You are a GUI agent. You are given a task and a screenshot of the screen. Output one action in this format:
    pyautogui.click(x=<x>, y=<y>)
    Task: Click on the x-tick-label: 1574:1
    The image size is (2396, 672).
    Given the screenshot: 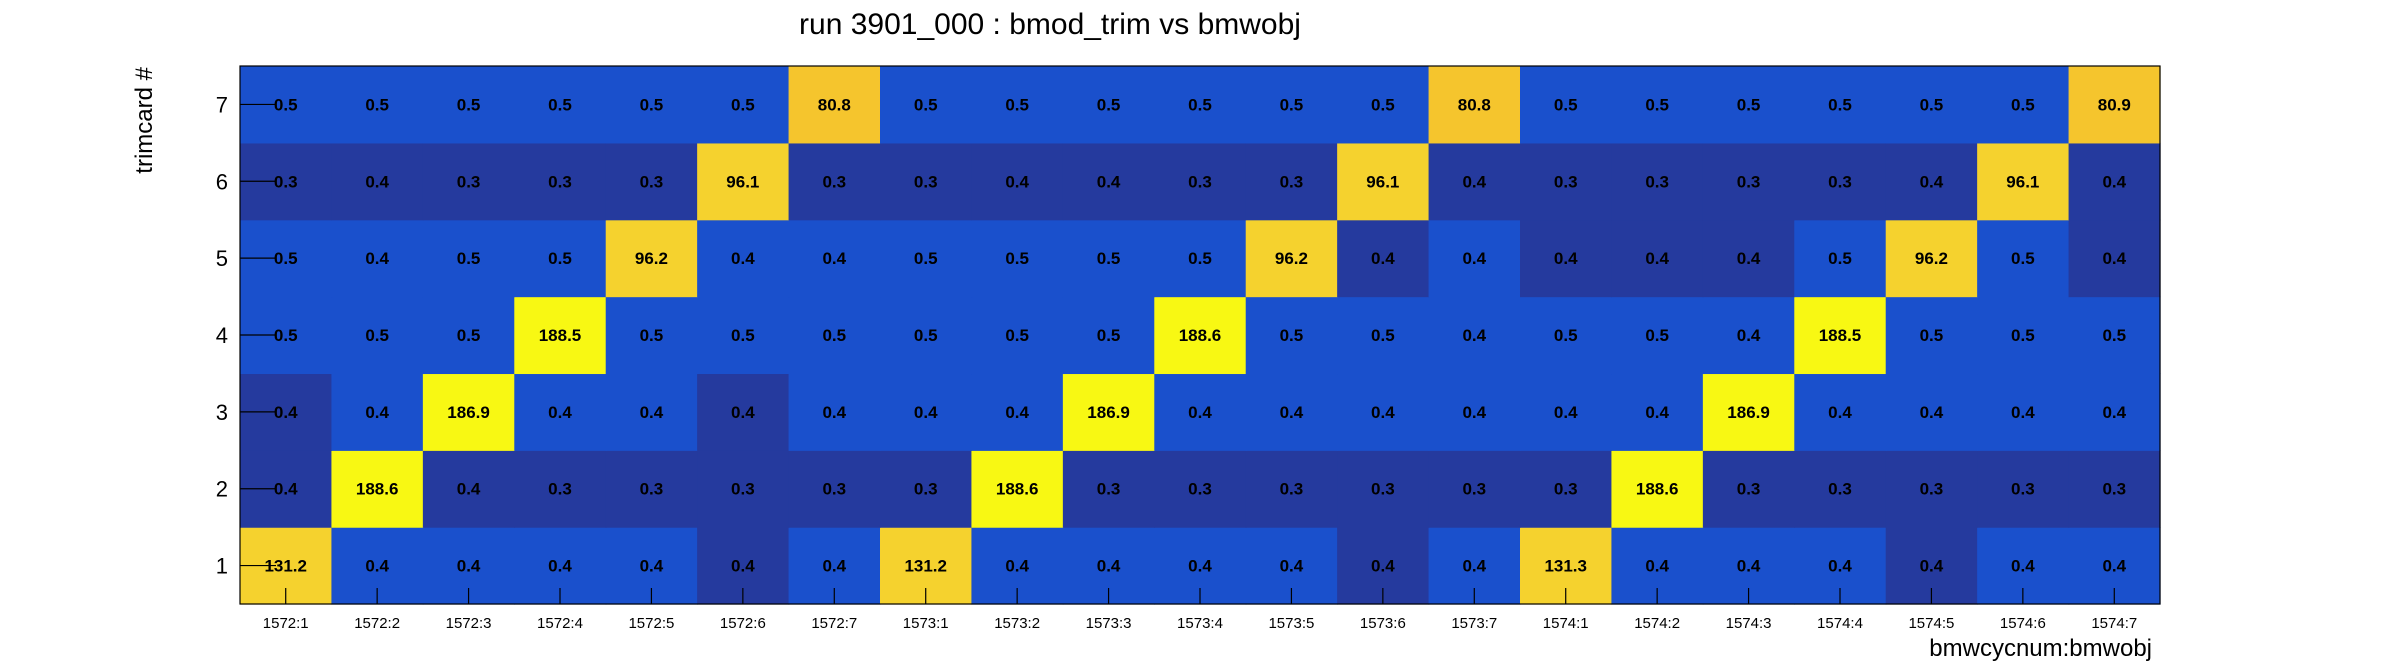 What is the action you would take?
    pyautogui.click(x=1566, y=623)
    